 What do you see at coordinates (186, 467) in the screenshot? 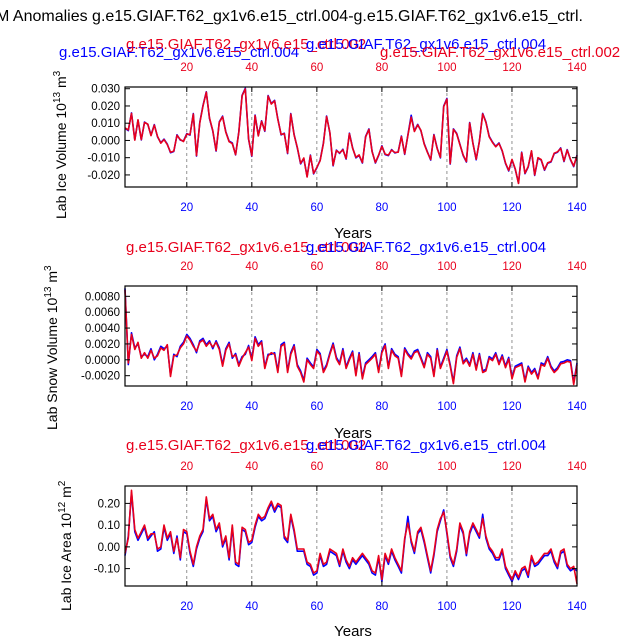
I see `ice-area-xtick-label-top: 20` at bounding box center [186, 467].